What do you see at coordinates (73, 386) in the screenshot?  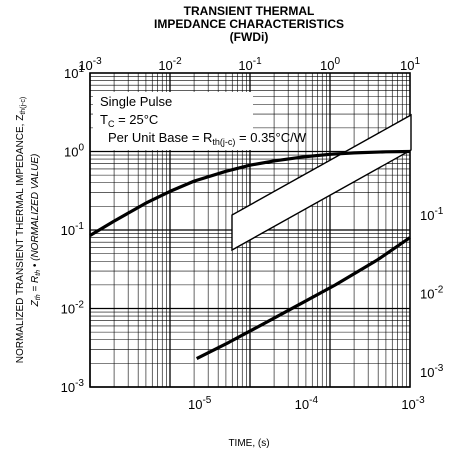 I see `left-tick-label: 10⁻³` at bounding box center [73, 386].